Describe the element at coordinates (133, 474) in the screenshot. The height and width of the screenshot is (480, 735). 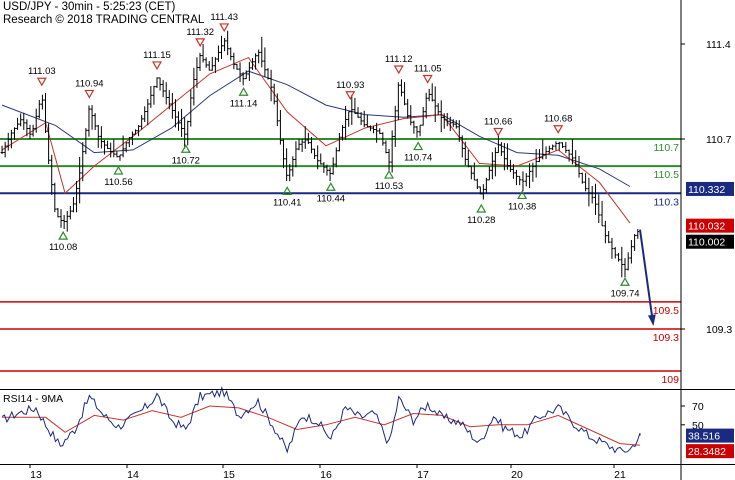
I see `day-tick-label: 14` at that location.